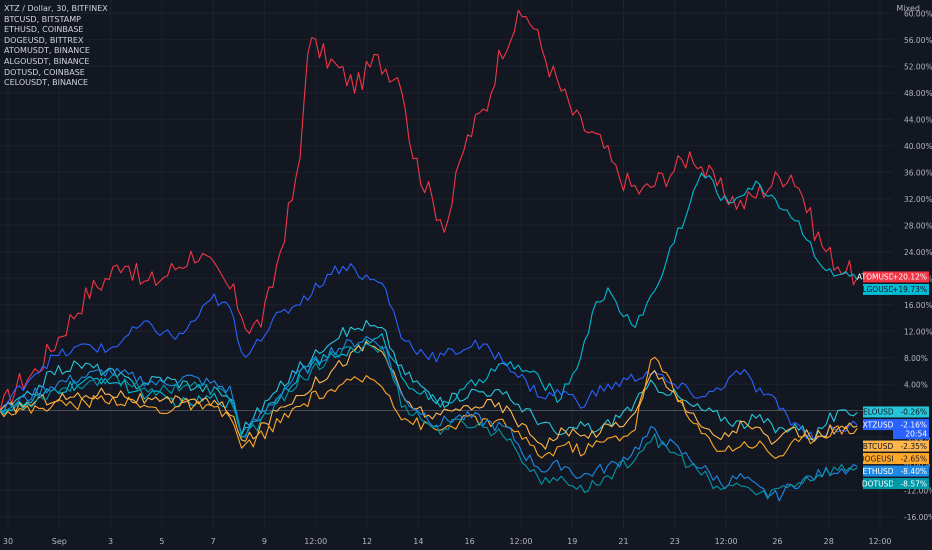 The width and height of the screenshot is (932, 550). I want to click on price-tag-xtzusd: XTZUSD -2.16%20:54, so click(896, 429).